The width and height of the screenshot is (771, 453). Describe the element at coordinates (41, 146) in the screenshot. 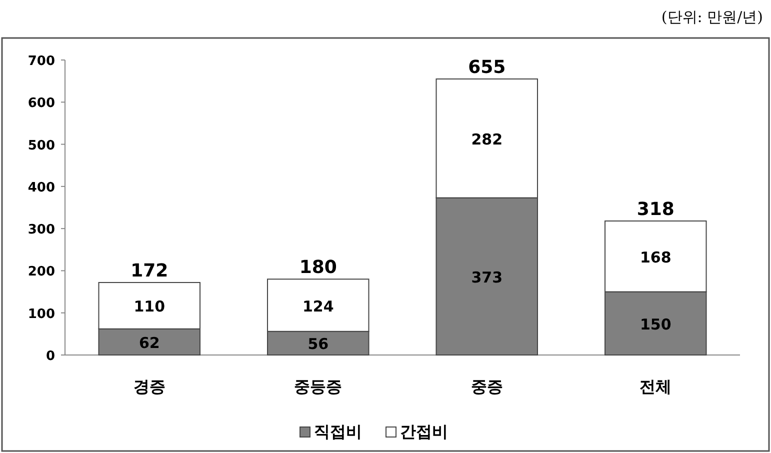

I see `y-tick-label: 500` at that location.